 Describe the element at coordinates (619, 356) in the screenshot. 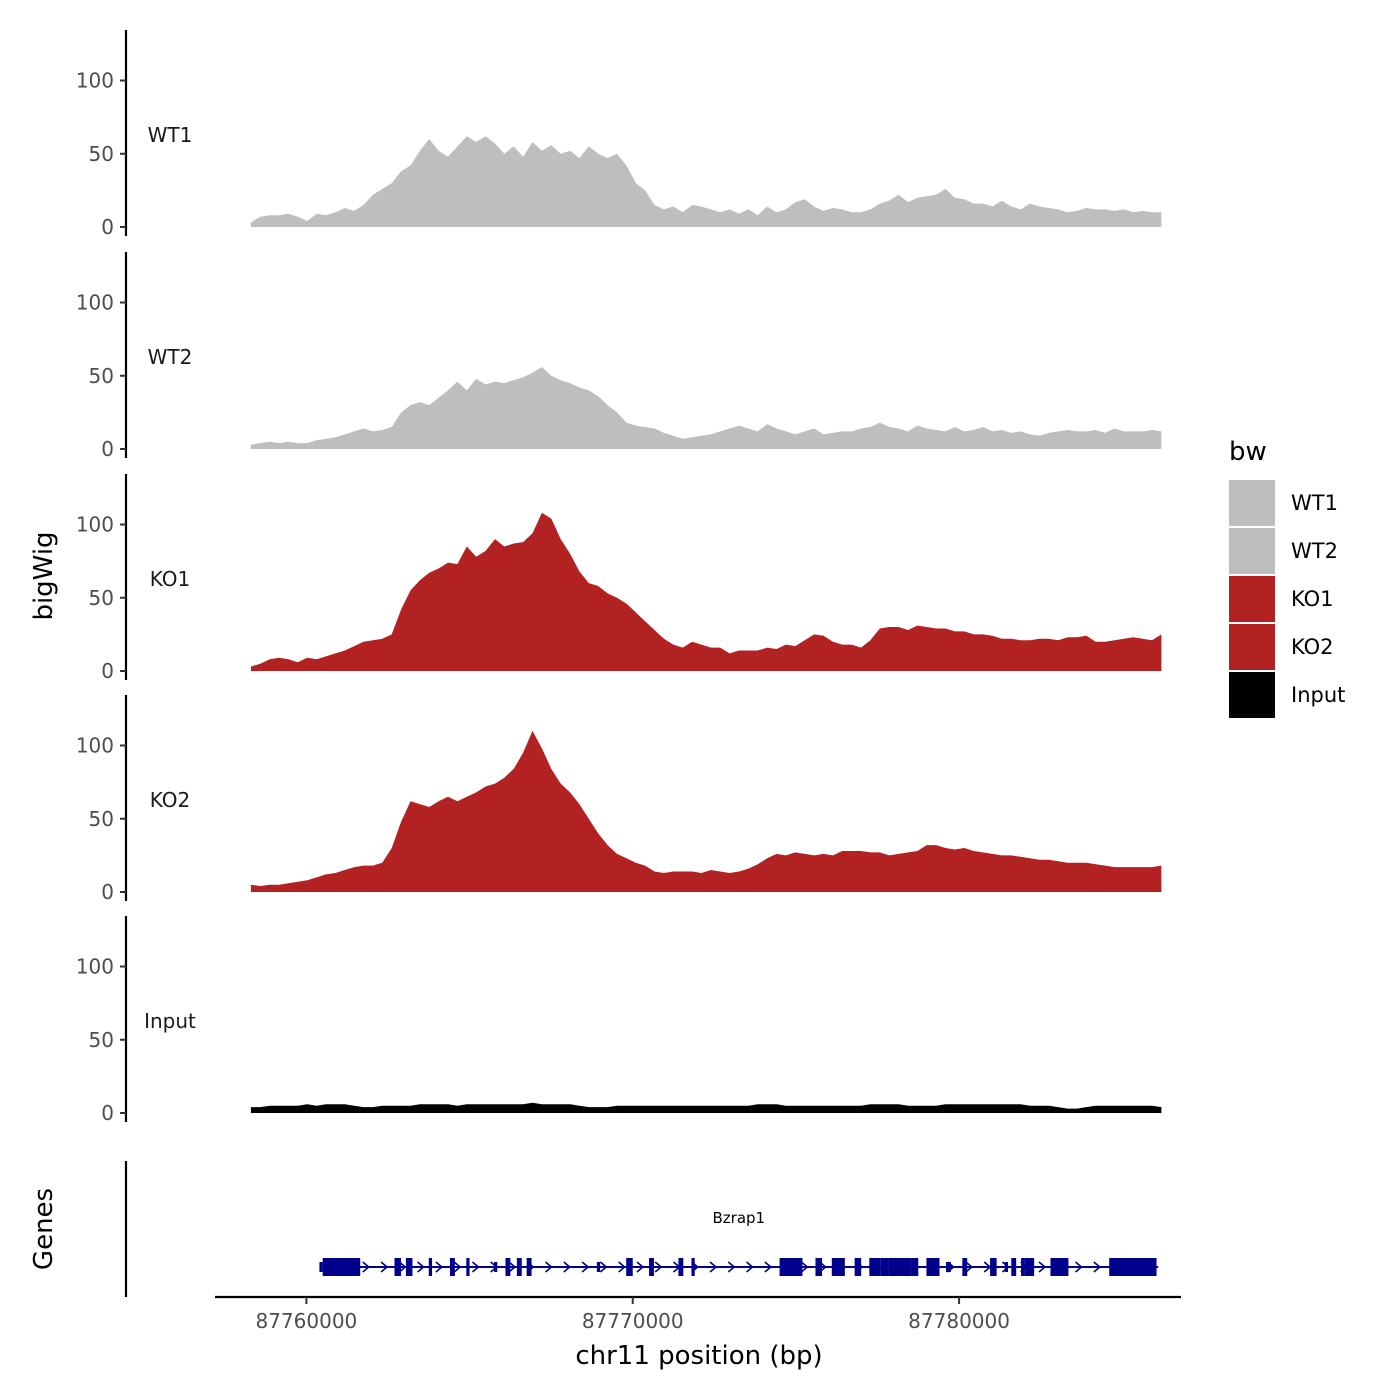

I see `track-wt2: 0 50 100 WT2` at that location.